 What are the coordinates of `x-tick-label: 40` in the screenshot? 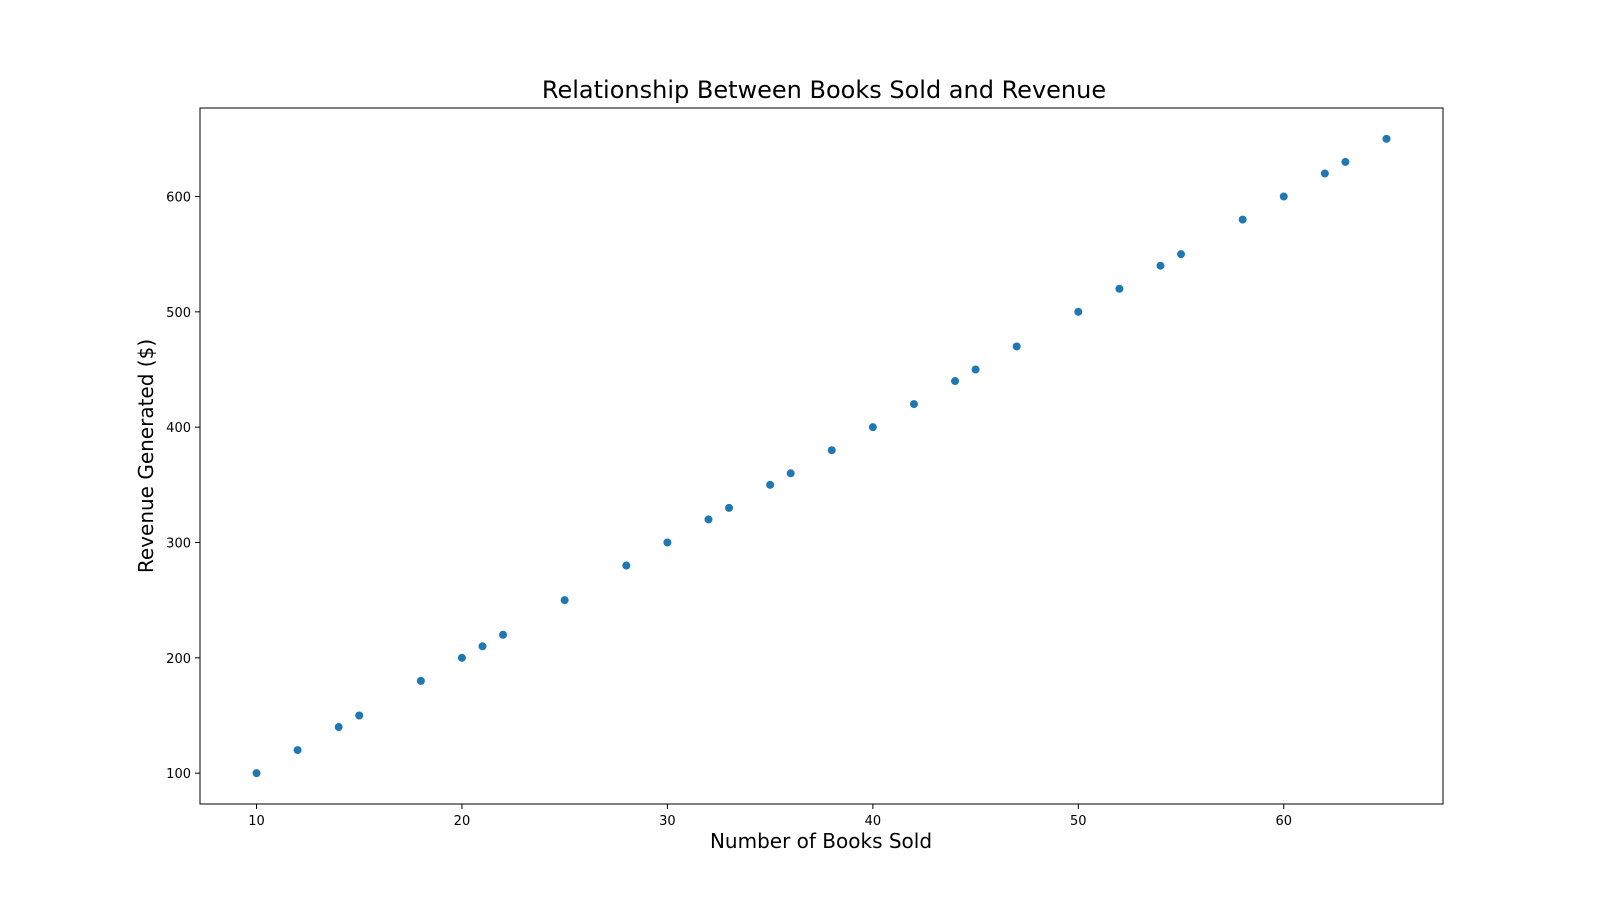 It's located at (873, 821).